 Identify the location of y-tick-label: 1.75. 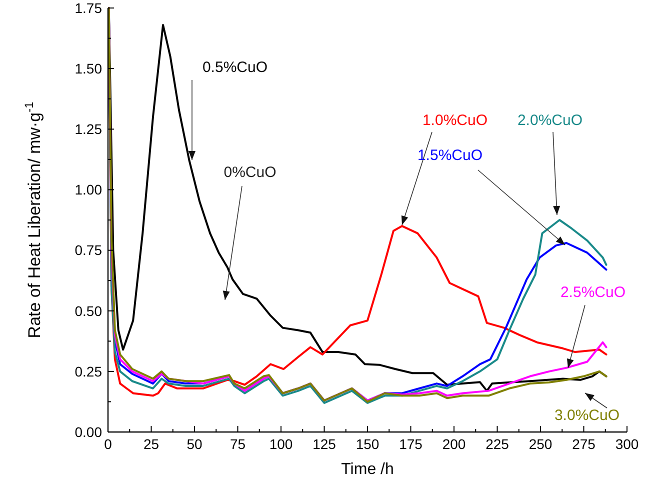
(88, 8).